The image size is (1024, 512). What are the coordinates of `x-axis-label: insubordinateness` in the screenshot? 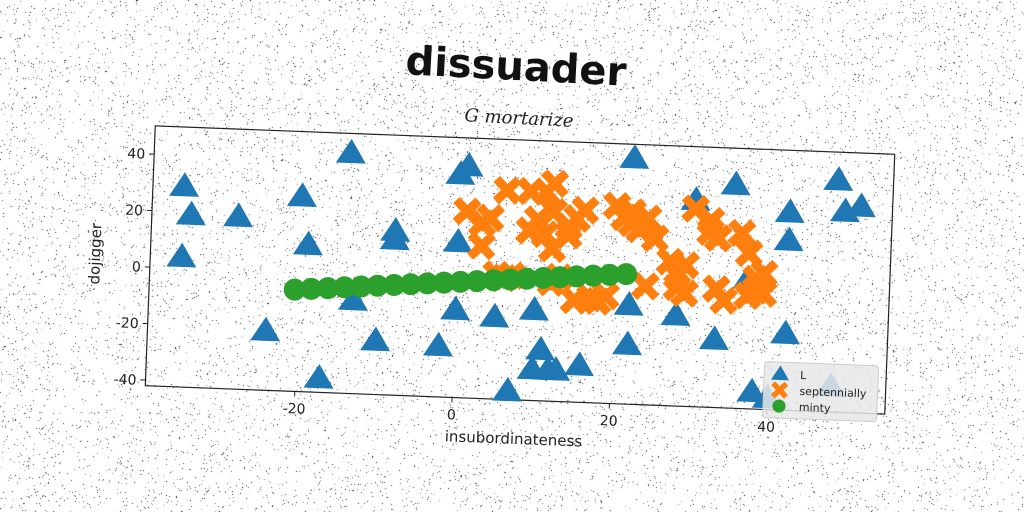 It's located at (513, 438).